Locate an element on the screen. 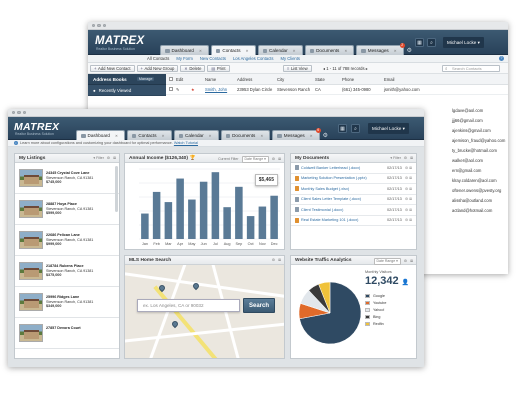 The height and width of the screenshot is (401, 521). col-phone: Phone is located at coordinates (348, 79).